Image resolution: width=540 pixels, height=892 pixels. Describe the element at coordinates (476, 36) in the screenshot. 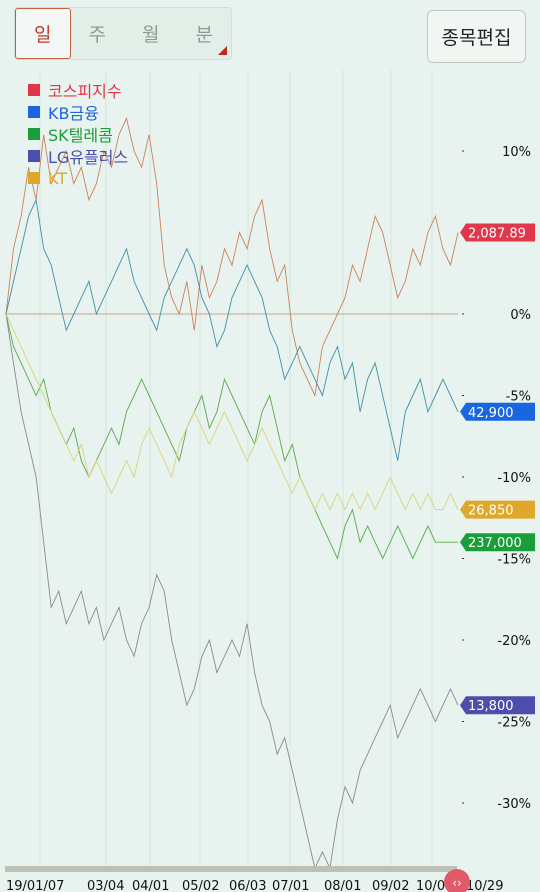

I see `edit-stocks-button: 종목편집` at that location.